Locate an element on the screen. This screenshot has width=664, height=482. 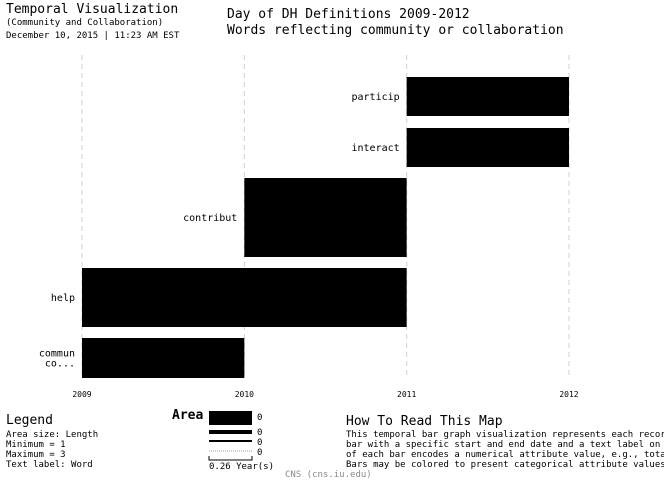
x-tick-label: 2012 is located at coordinates (568, 394).